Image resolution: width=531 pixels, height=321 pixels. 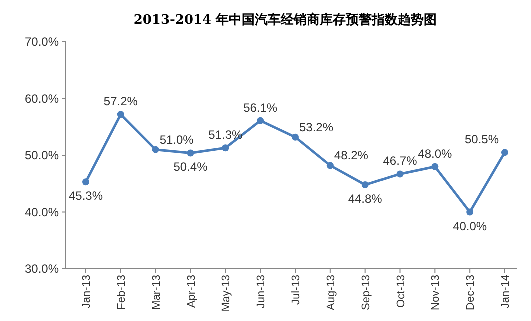 What do you see at coordinates (506, 292) in the screenshot?
I see `x-tick-label: Jan-14` at bounding box center [506, 292].